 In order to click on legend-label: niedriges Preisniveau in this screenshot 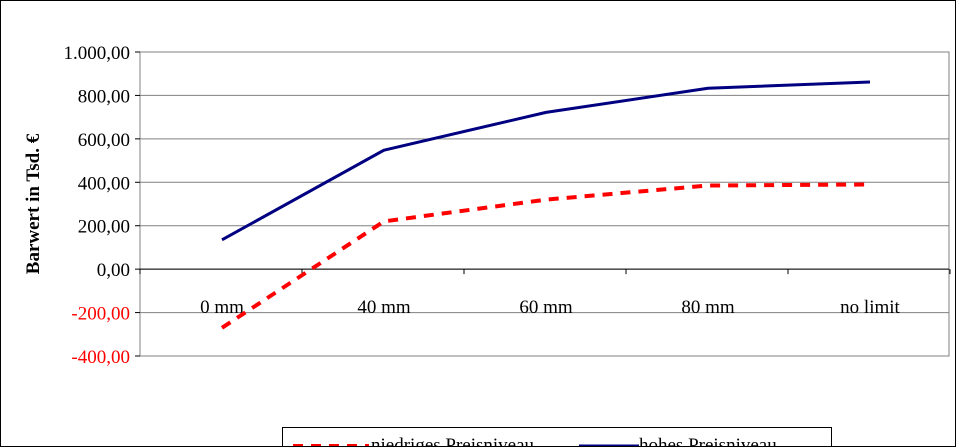, I will do `click(453, 441)`.